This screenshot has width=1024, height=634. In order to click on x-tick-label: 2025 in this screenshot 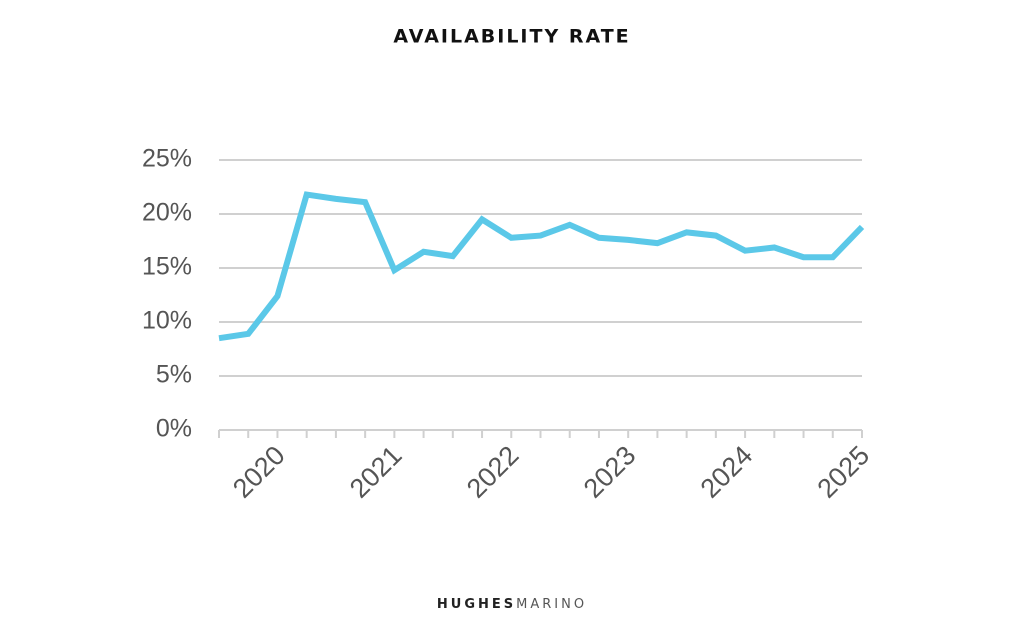, I will do `click(844, 472)`.